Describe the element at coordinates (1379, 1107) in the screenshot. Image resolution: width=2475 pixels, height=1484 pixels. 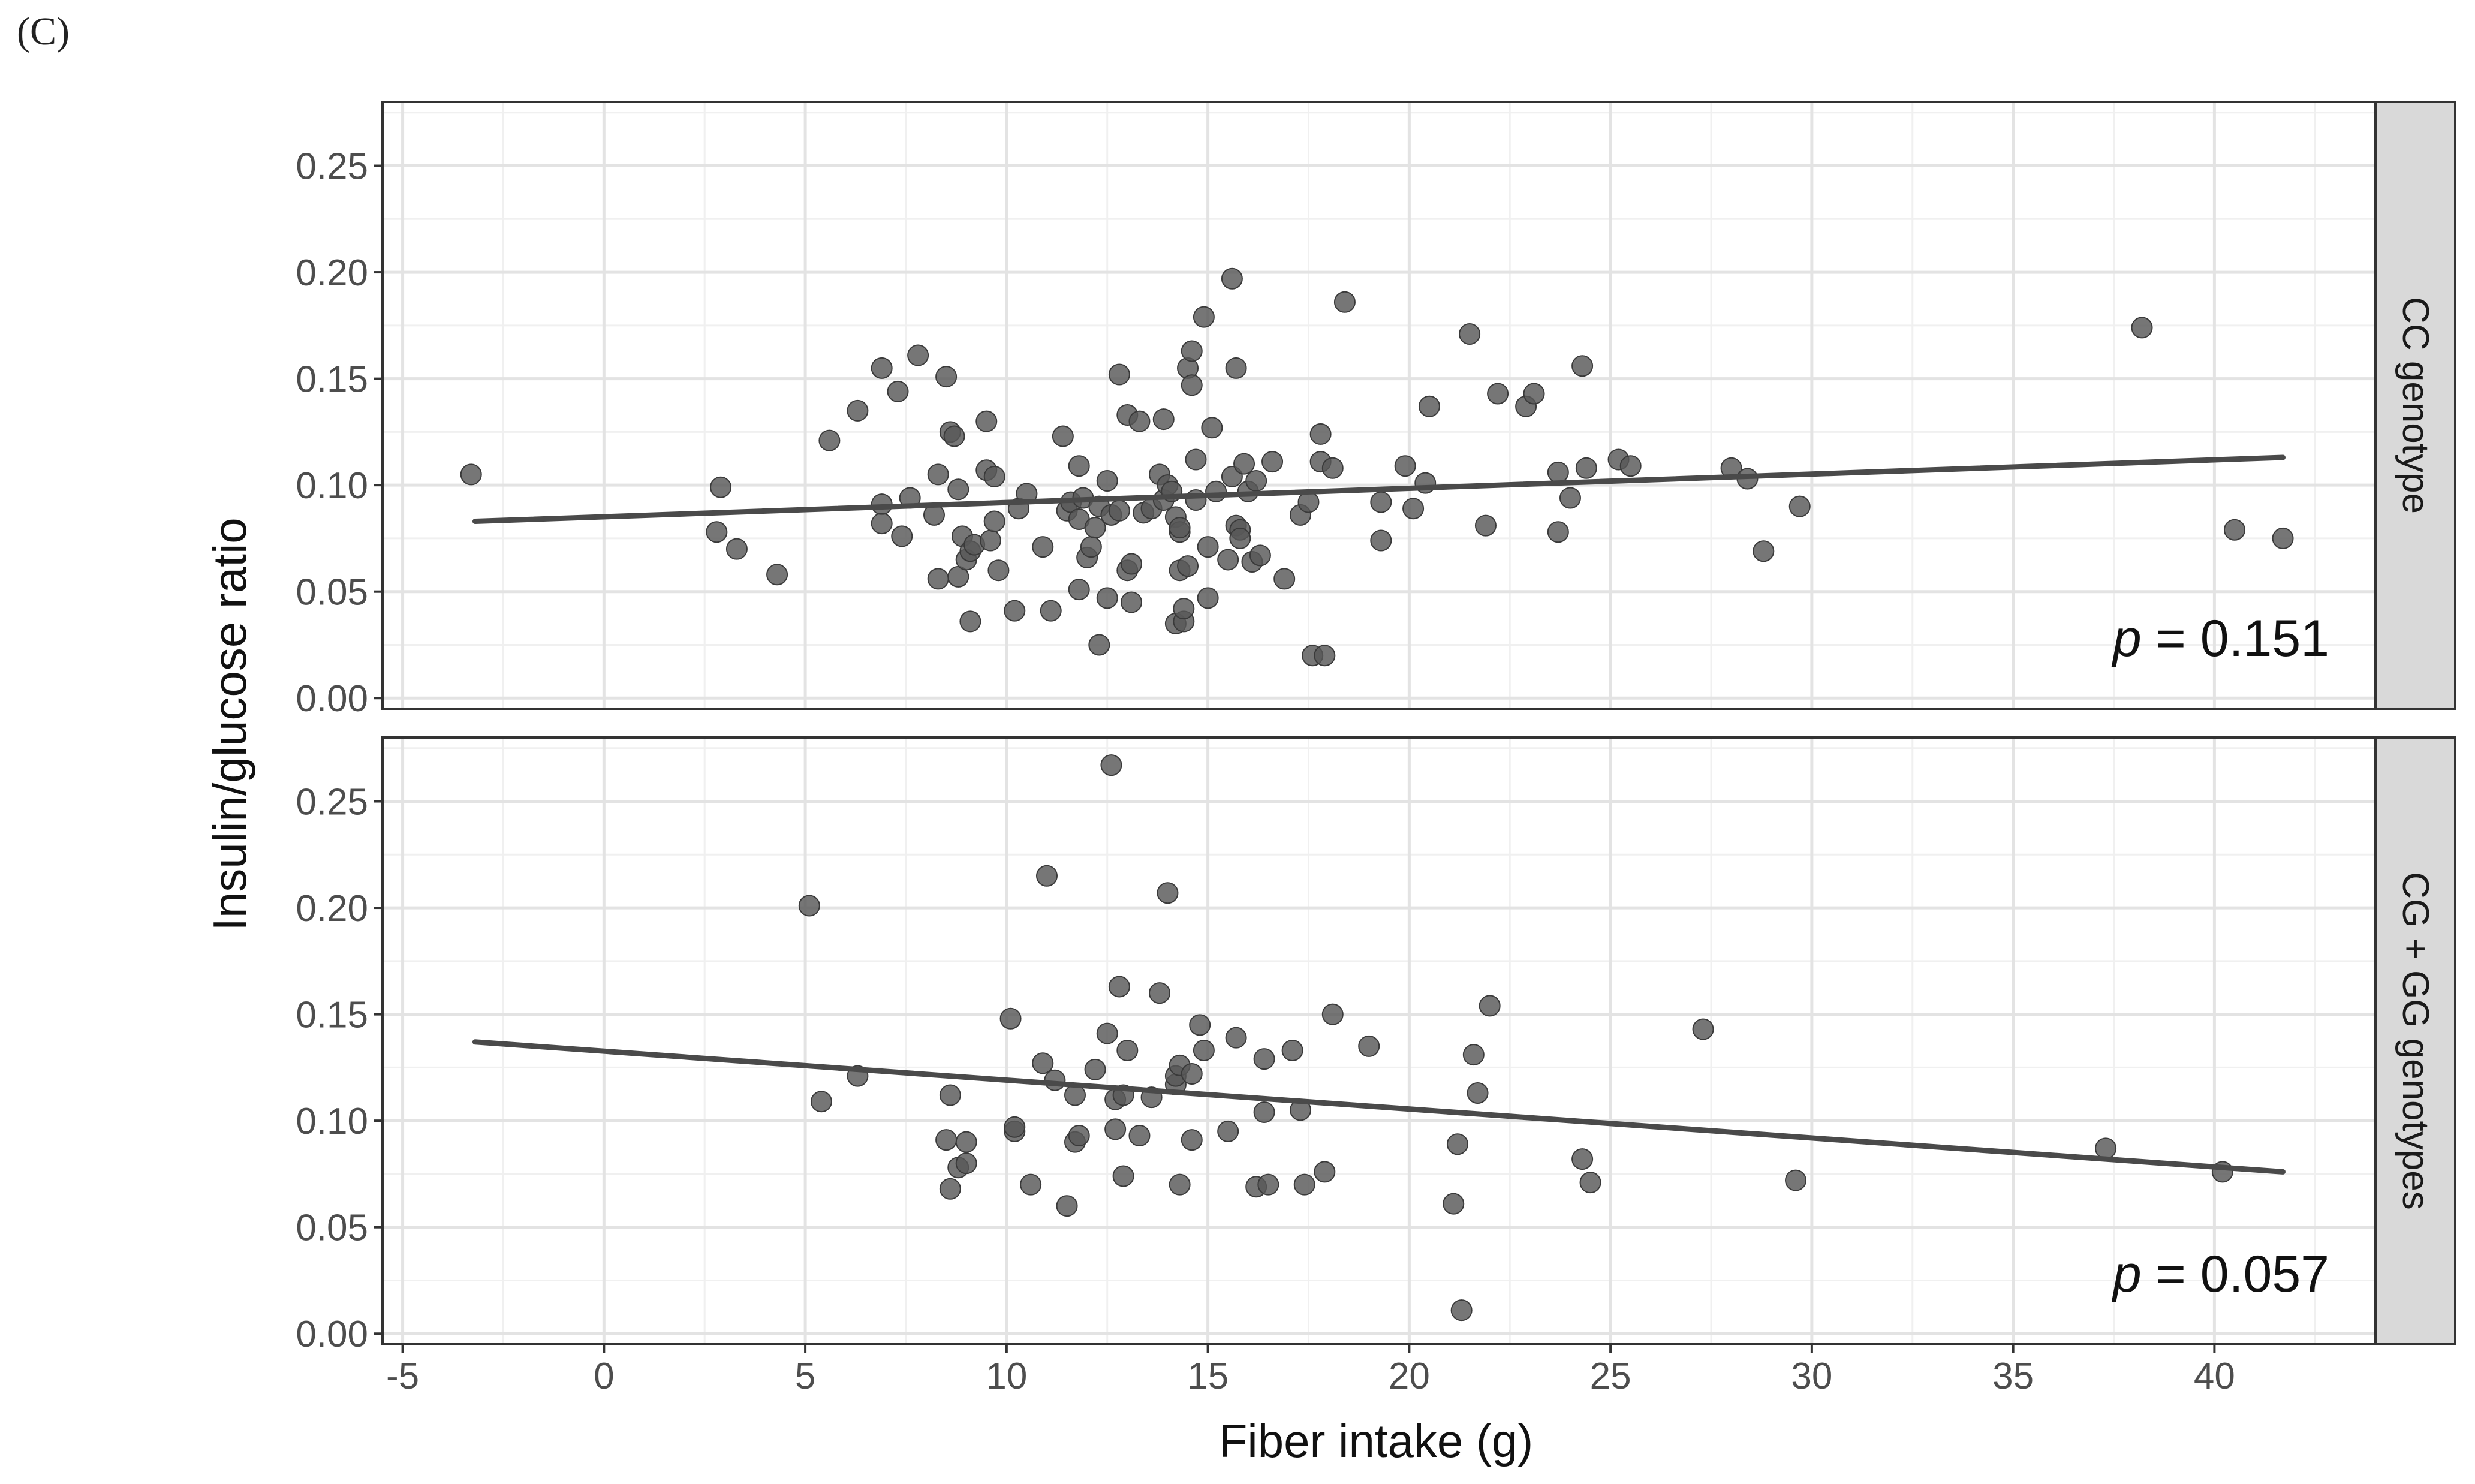
I see `trend-line` at that location.